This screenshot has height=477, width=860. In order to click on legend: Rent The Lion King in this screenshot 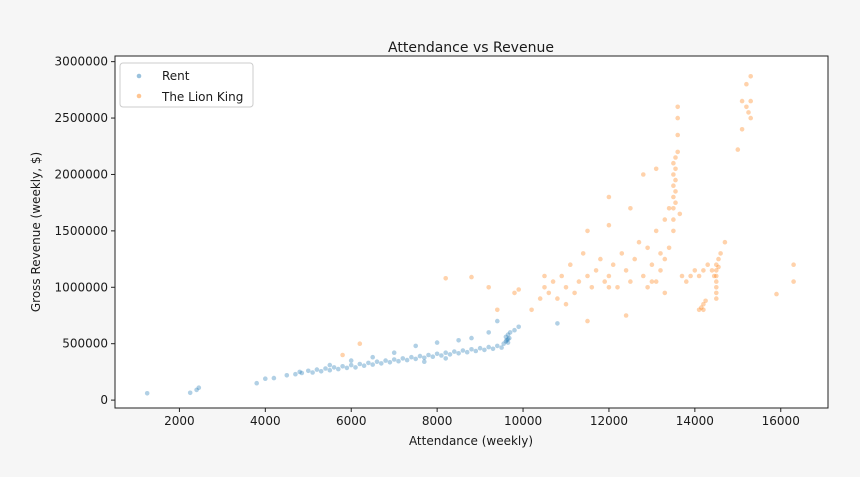, I will do `click(186, 85)`.